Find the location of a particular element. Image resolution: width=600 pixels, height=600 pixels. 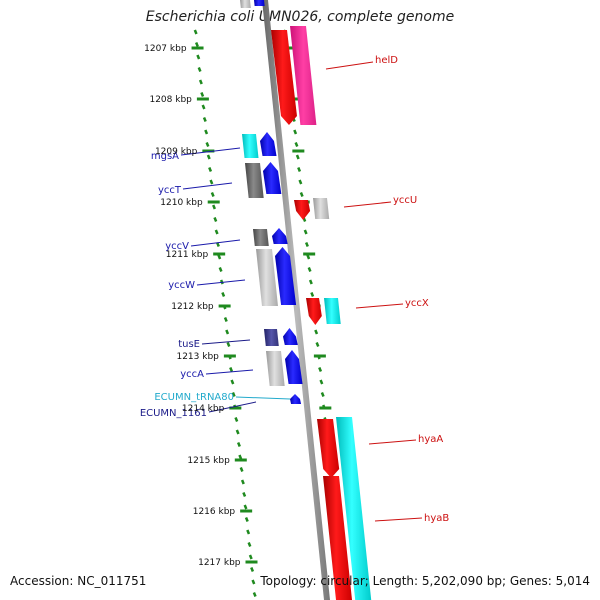

gene-label-tuse: tusE is located at coordinates (189, 344).